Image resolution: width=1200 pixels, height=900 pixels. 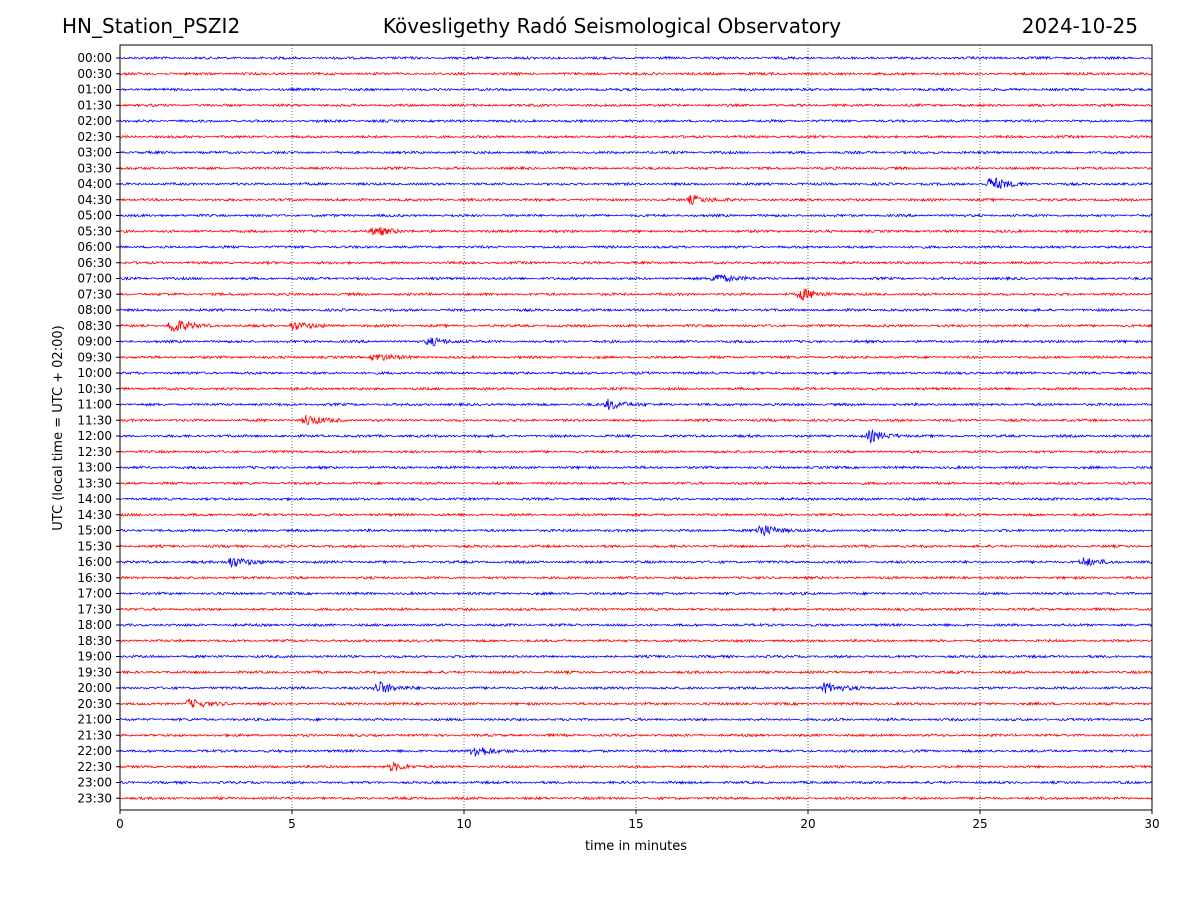 What do you see at coordinates (58, 427) in the screenshot?
I see `y-axis-label: UTC (local time = UTC + 02:00)` at bounding box center [58, 427].